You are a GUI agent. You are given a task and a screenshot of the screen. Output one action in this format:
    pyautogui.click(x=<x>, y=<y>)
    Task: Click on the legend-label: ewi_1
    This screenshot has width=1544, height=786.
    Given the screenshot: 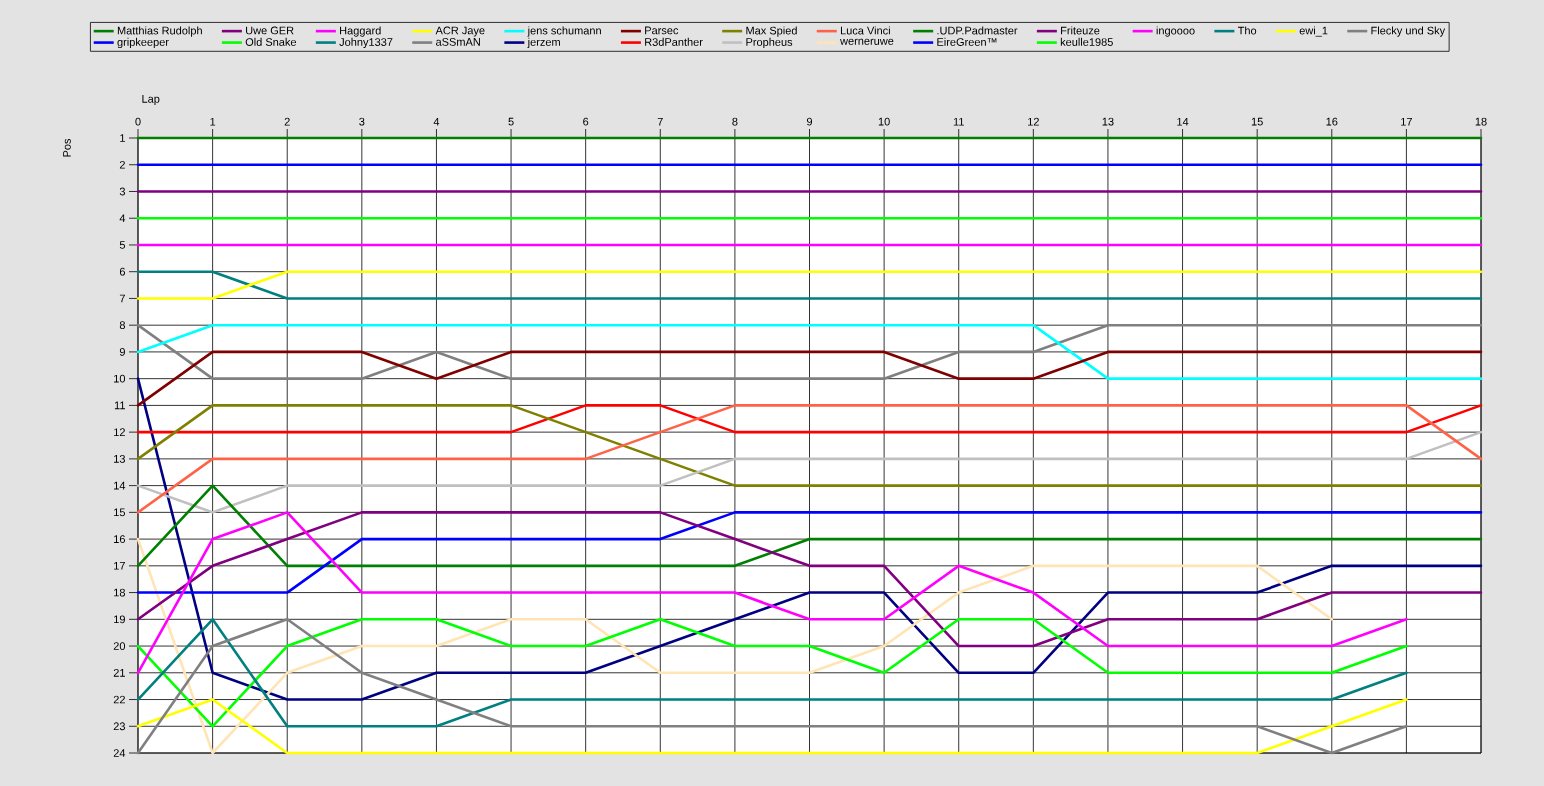 What is the action you would take?
    pyautogui.click(x=1313, y=31)
    